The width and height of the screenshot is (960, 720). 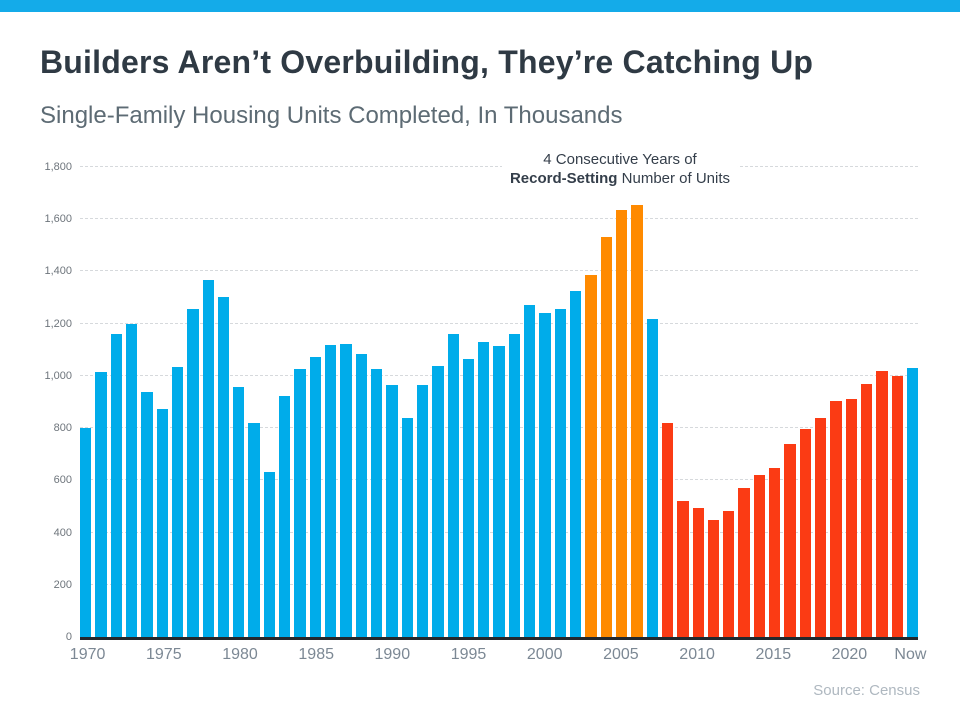 What do you see at coordinates (62, 480) in the screenshot?
I see `y-axis-label: 600` at bounding box center [62, 480].